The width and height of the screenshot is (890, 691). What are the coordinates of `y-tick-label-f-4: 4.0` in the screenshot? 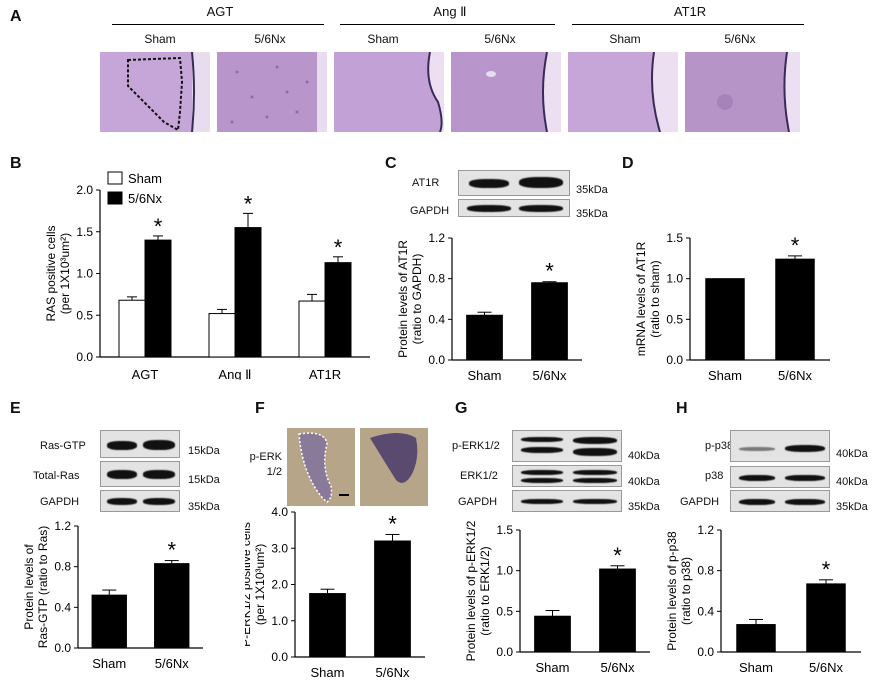 It's located at (279, 512).